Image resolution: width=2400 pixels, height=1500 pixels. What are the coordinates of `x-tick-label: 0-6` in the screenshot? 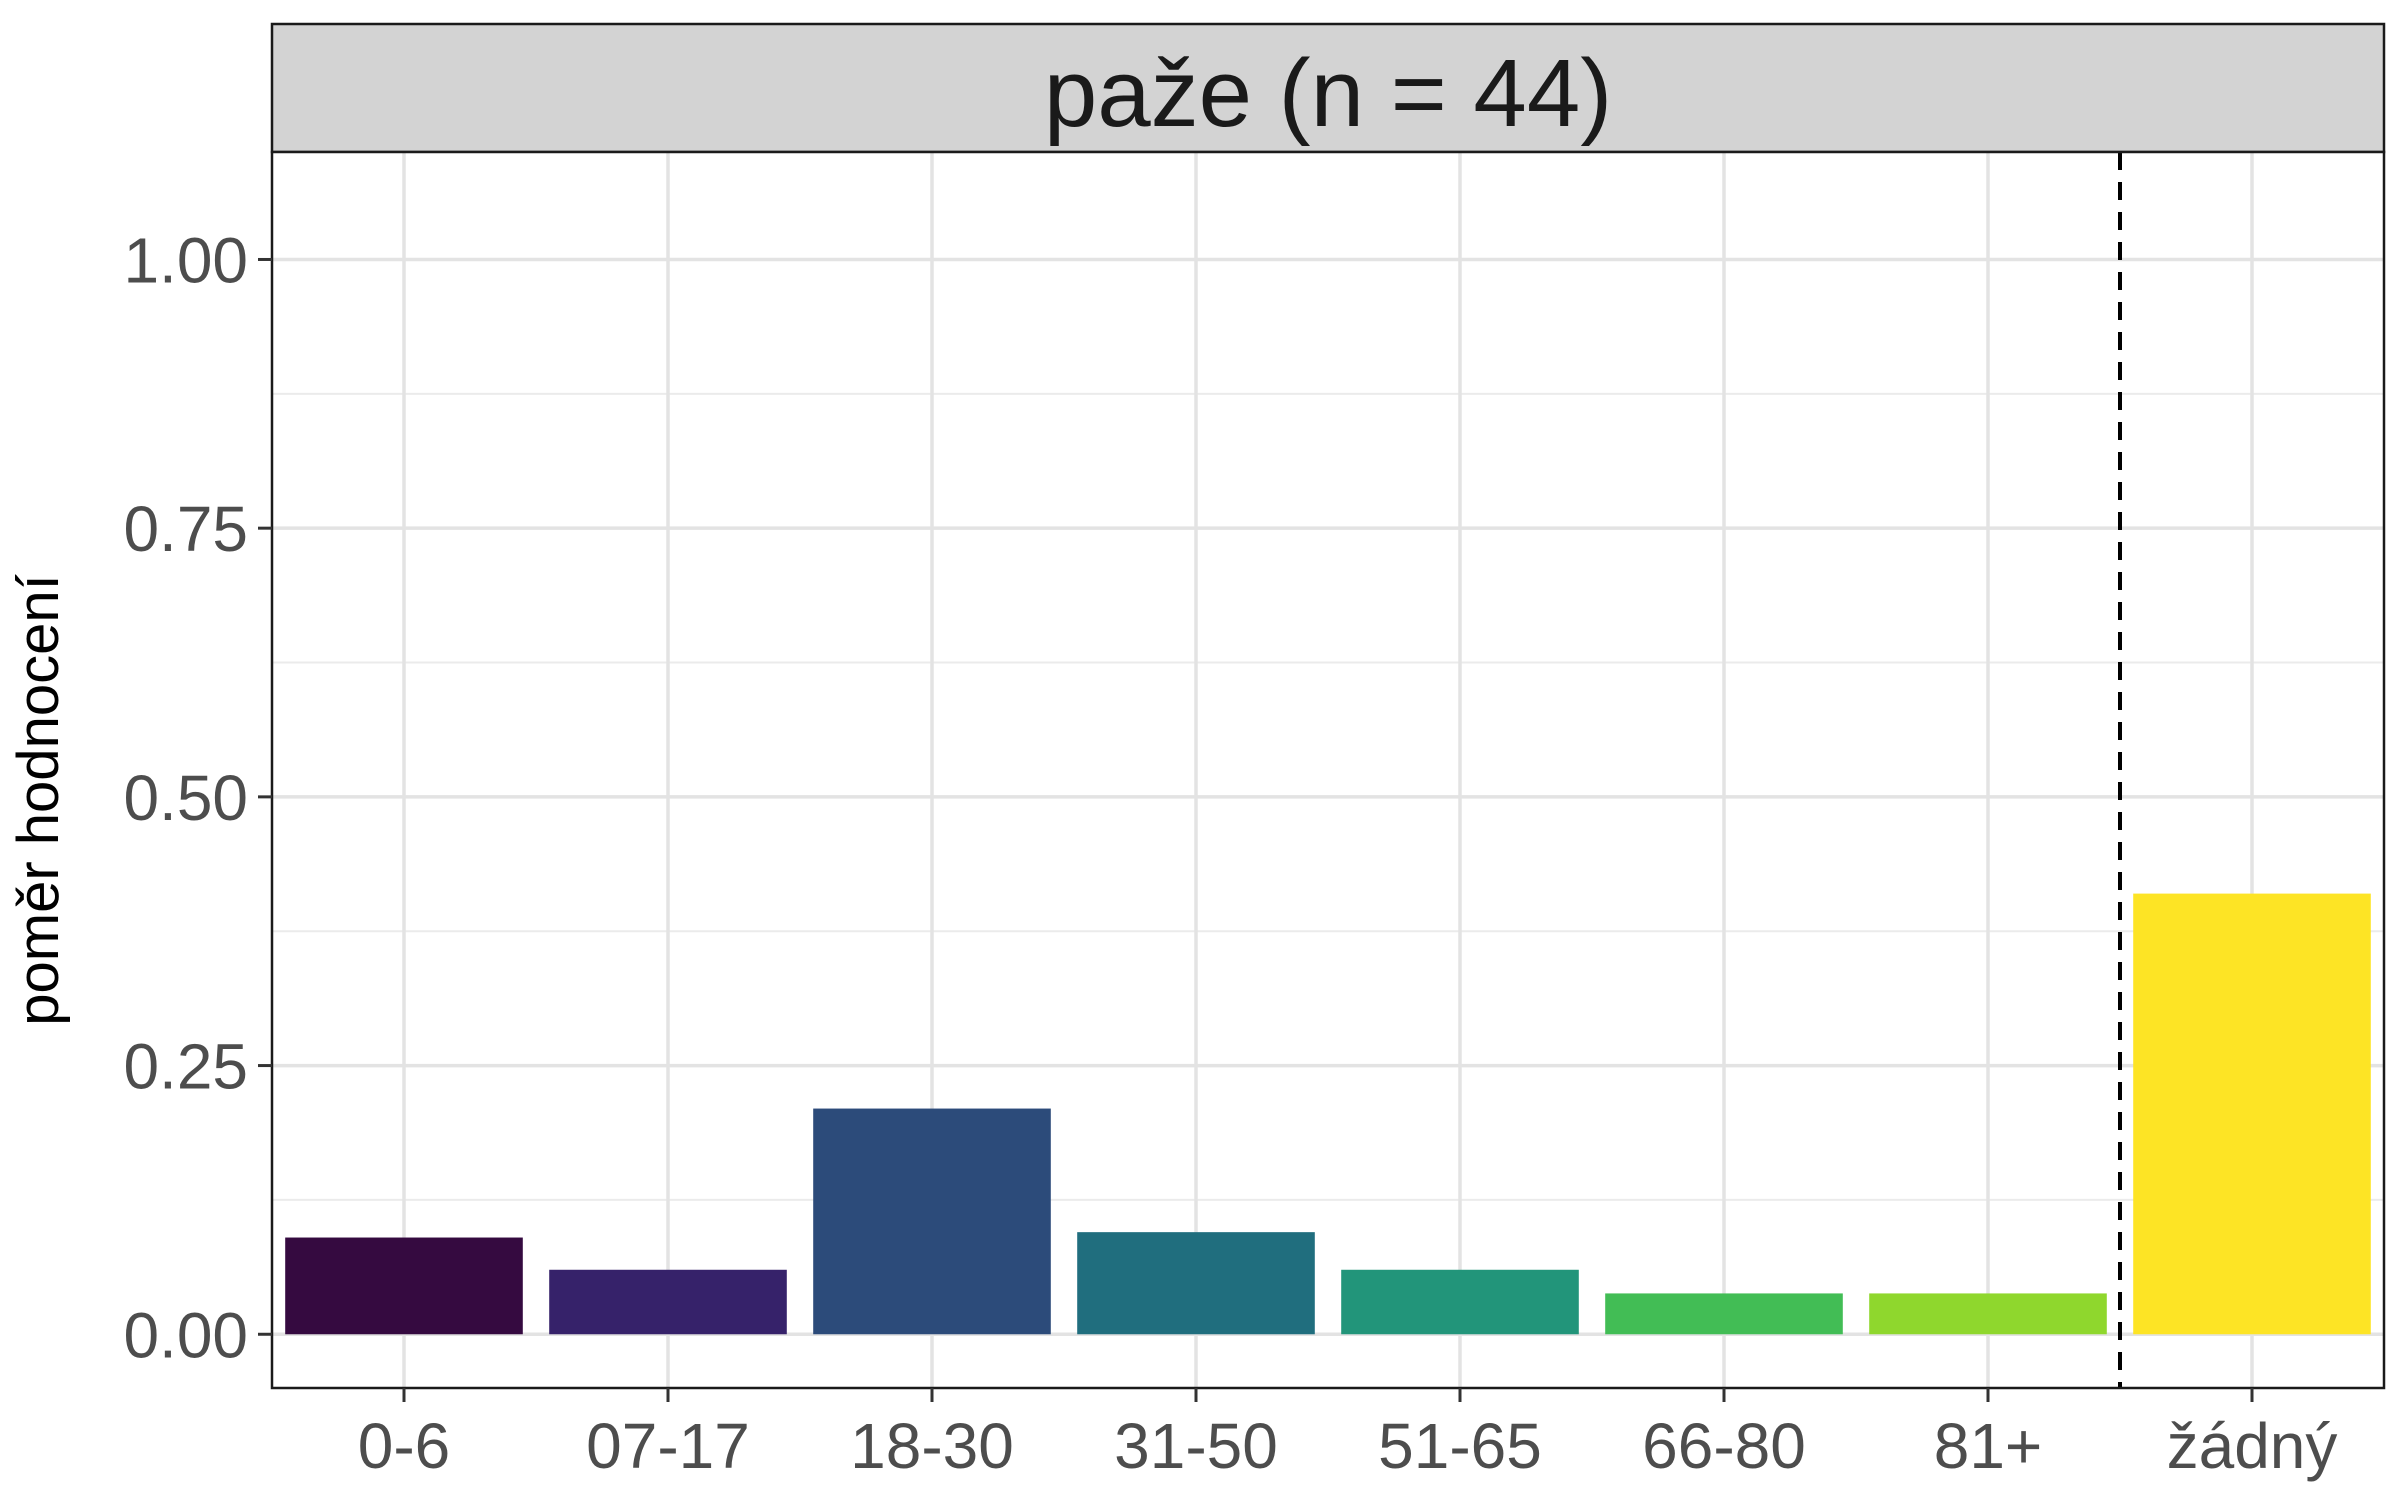 It's located at (404, 1446).